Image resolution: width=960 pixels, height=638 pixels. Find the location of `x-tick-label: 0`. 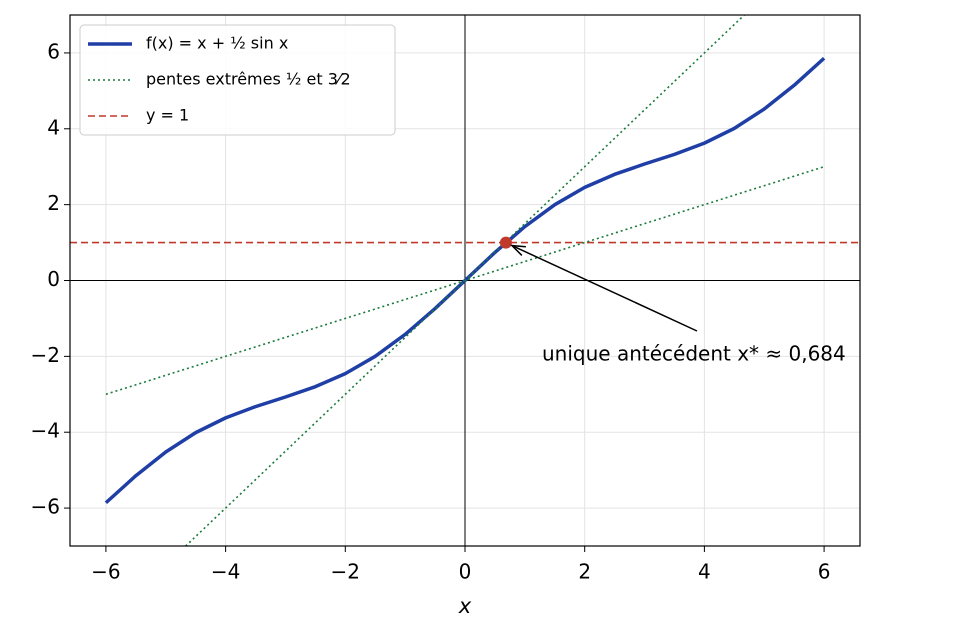

x-tick-label: 0 is located at coordinates (465, 572).